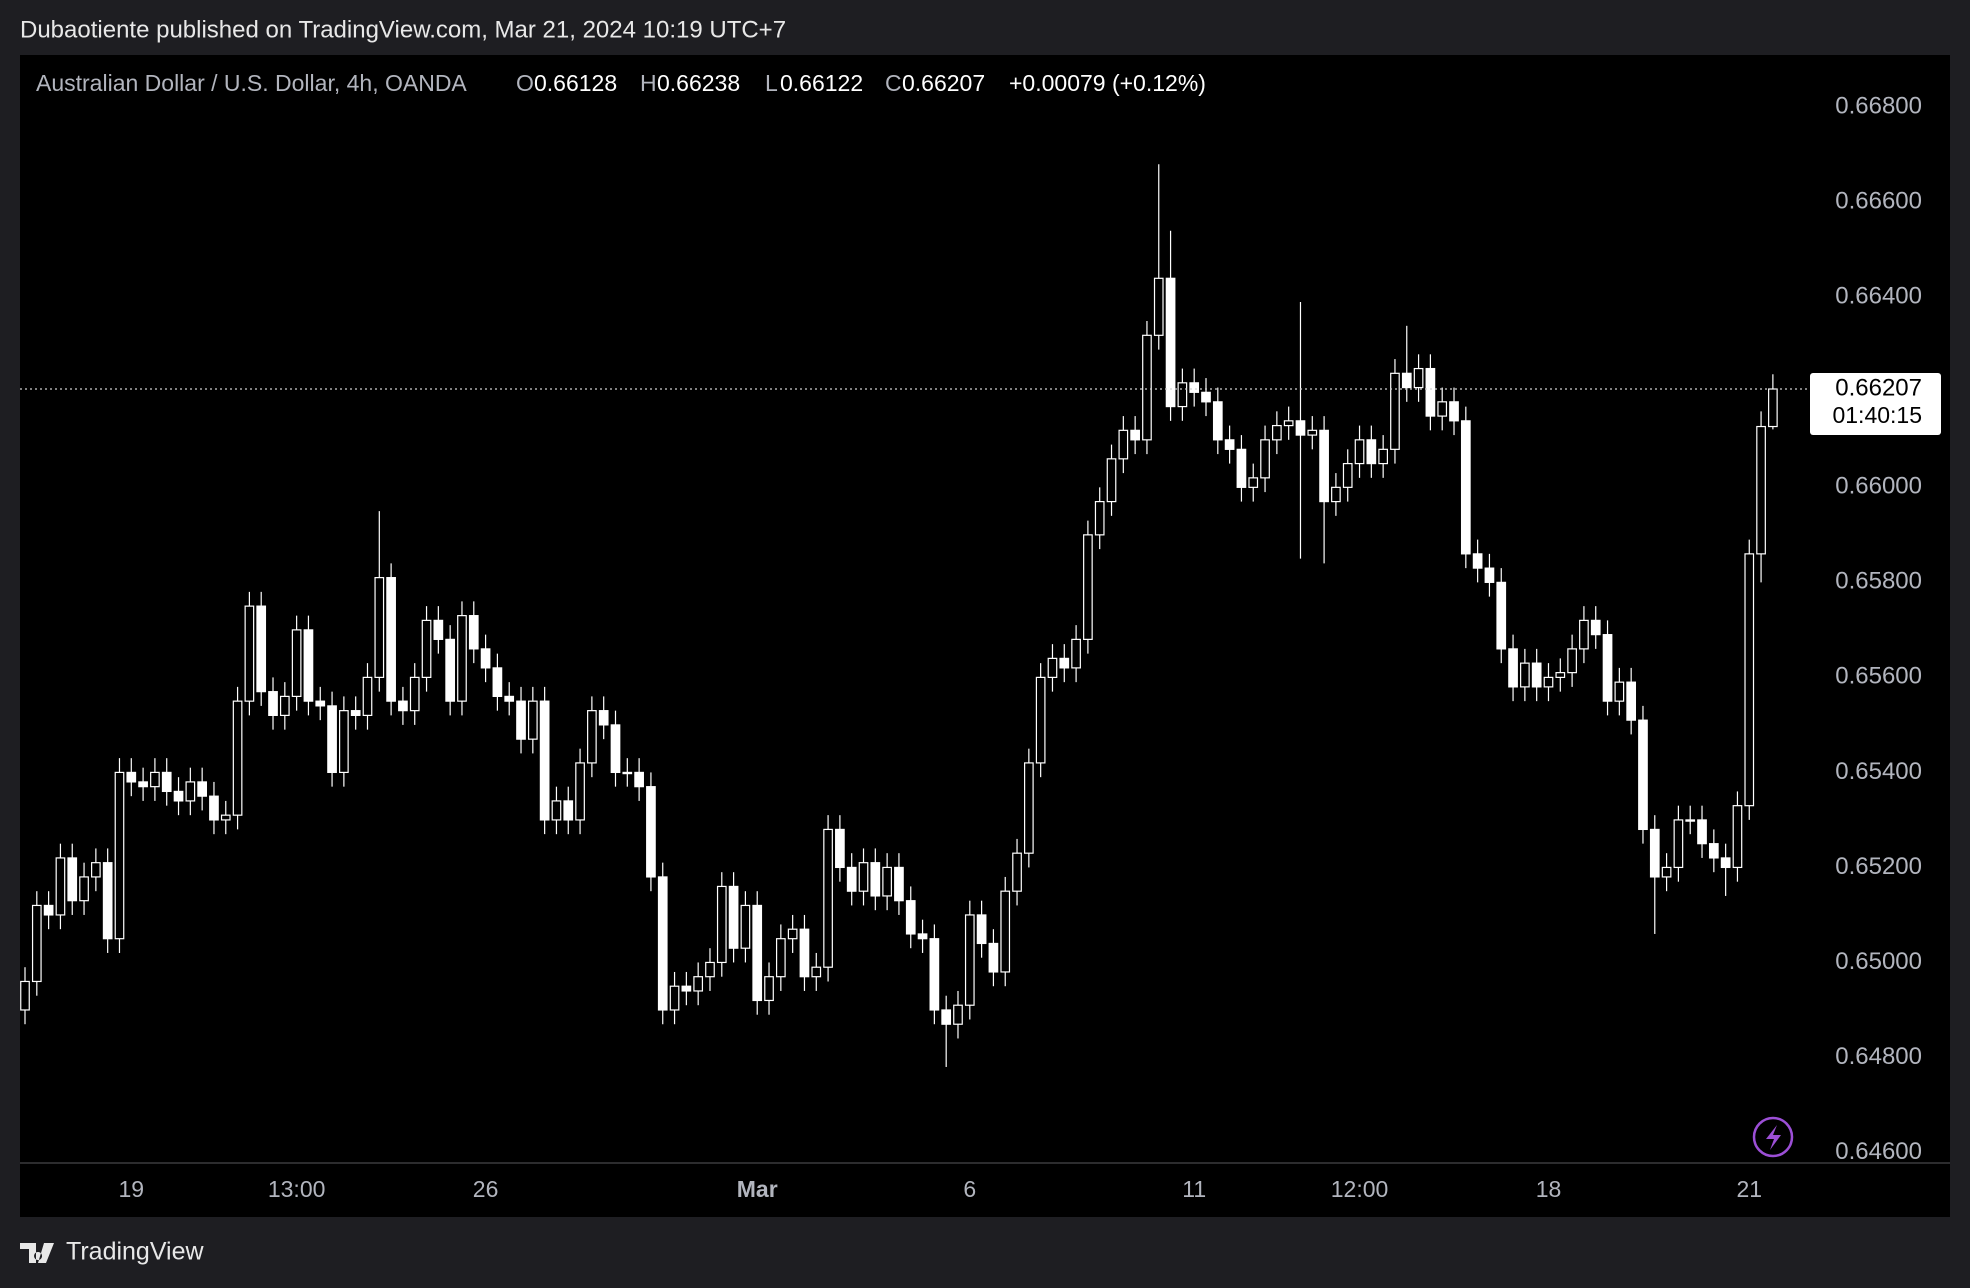 This screenshot has height=1288, width=1970. What do you see at coordinates (1549, 1189) in the screenshot?
I see `x-tick-label: 18` at bounding box center [1549, 1189].